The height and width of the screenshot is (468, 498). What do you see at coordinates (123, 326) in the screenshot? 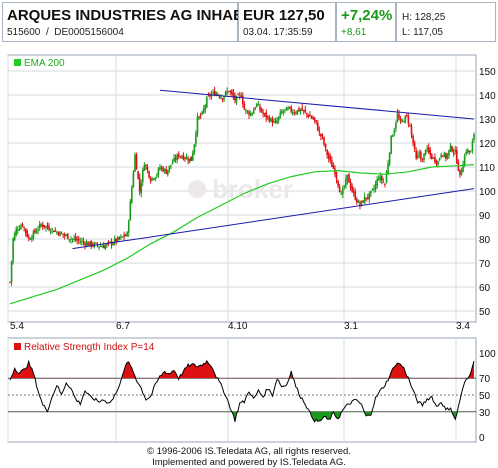
I see `x-tick-label: 6.7` at bounding box center [123, 326].